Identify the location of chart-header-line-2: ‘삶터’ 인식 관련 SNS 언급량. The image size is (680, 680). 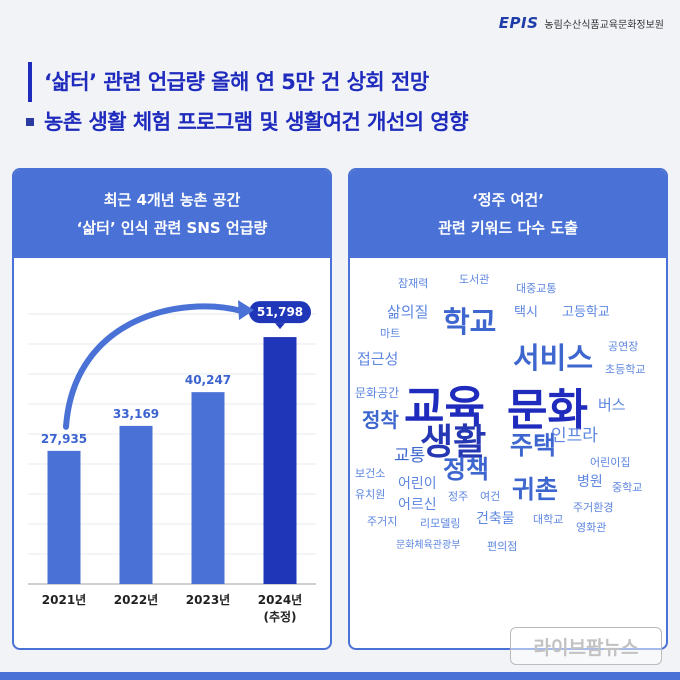
(172, 228).